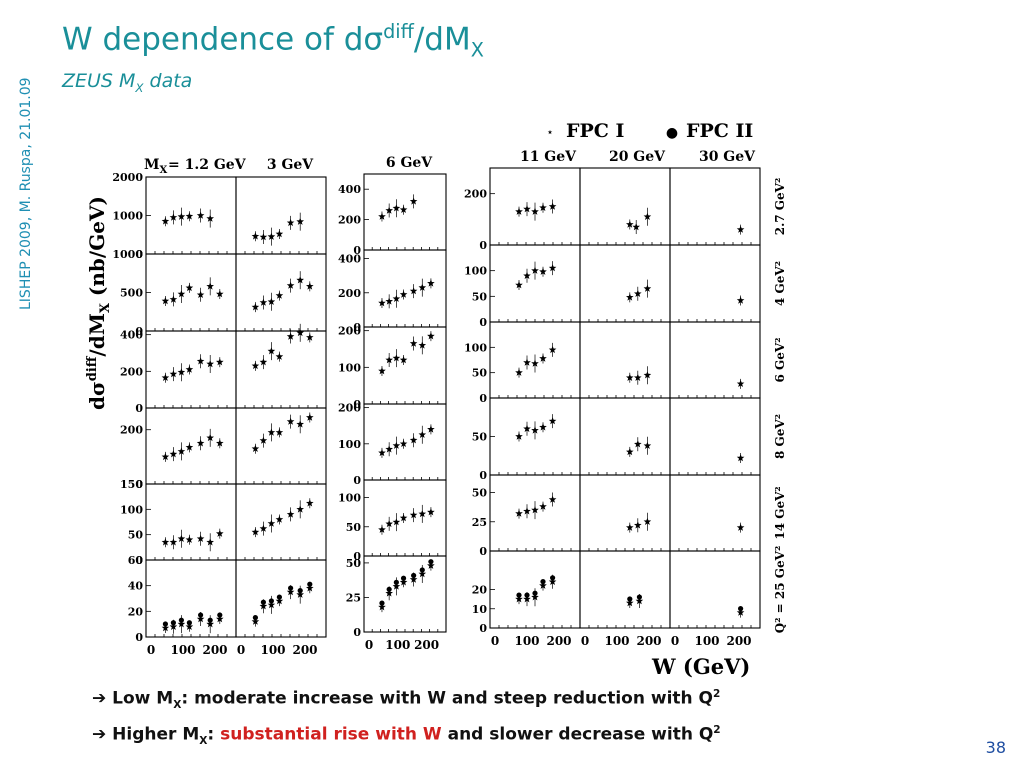  What do you see at coordinates (127, 82) in the screenshot?
I see `slide-subtitle: ZEUS MX data` at bounding box center [127, 82].